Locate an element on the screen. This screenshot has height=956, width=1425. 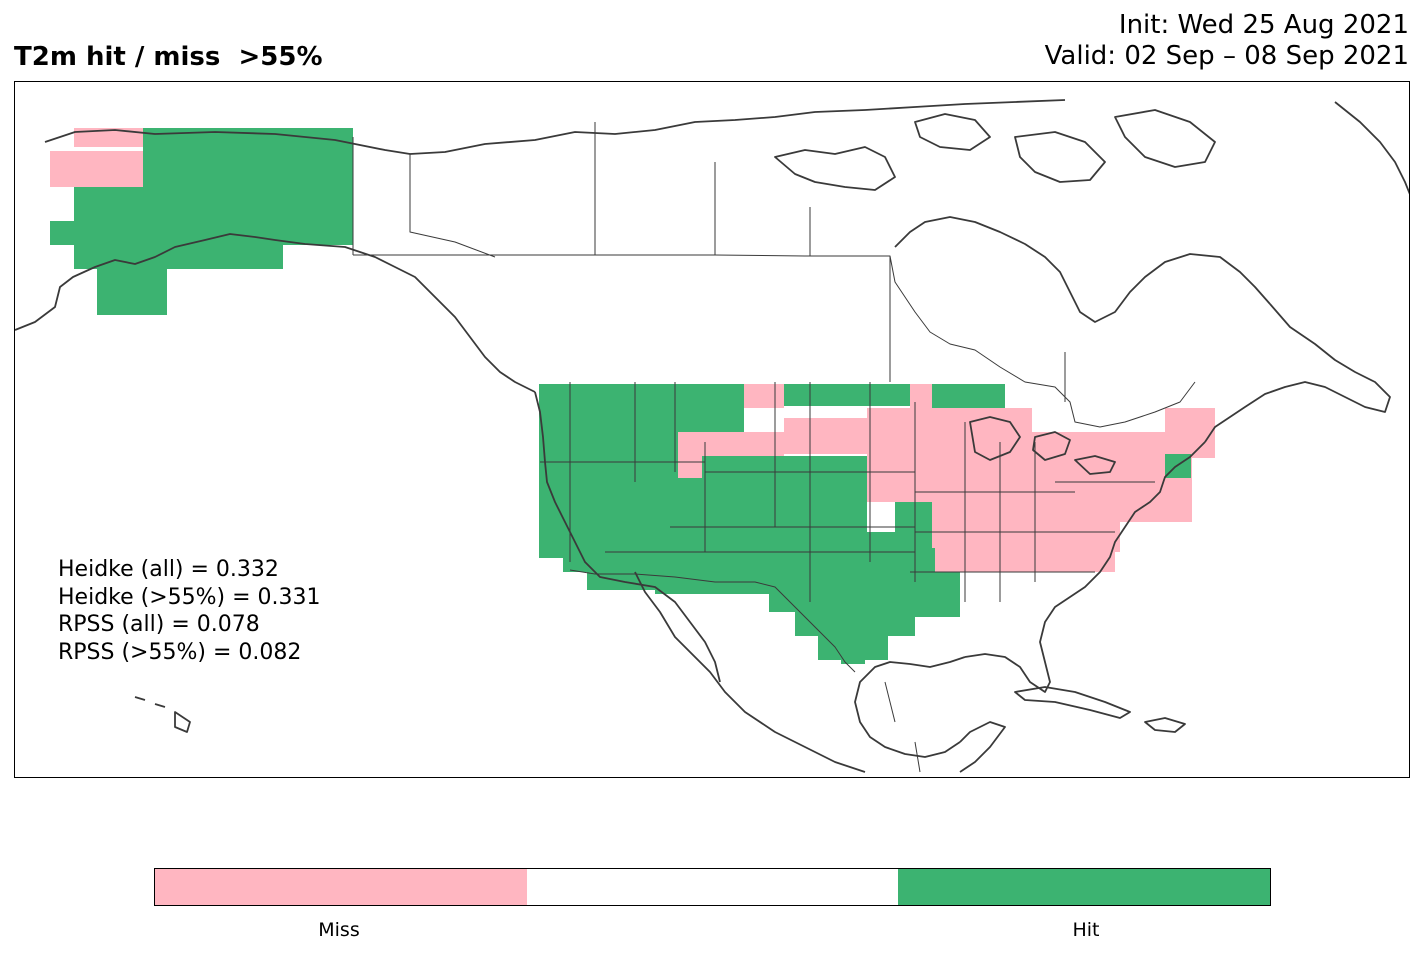
coastline-alaska is located at coordinates (275, 313).